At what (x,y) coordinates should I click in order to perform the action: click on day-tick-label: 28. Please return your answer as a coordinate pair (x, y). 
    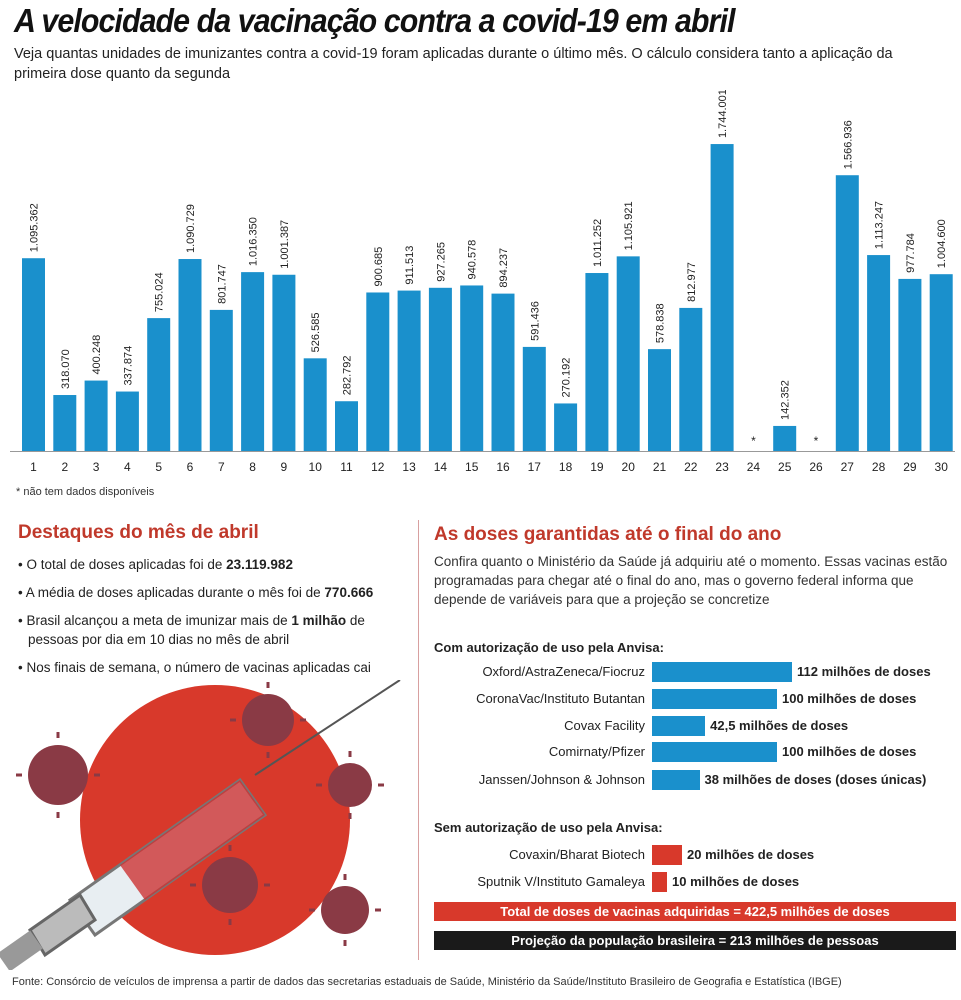
    Looking at the image, I should click on (879, 467).